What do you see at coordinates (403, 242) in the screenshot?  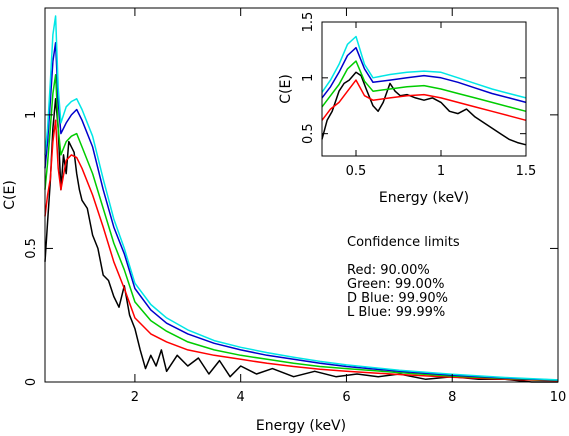 I see `confidence-limits-title: Confidence limits` at bounding box center [403, 242].